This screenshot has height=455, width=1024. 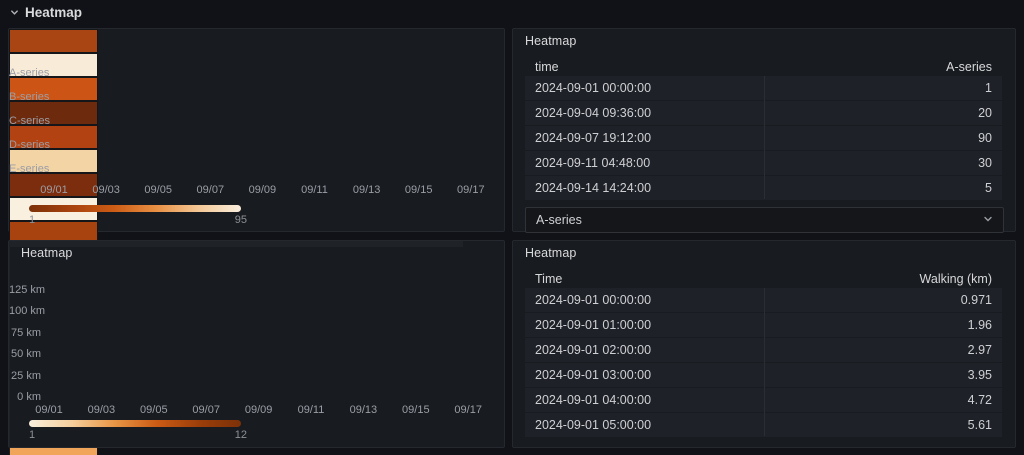 I want to click on series-select-value: A-series, so click(x=559, y=220).